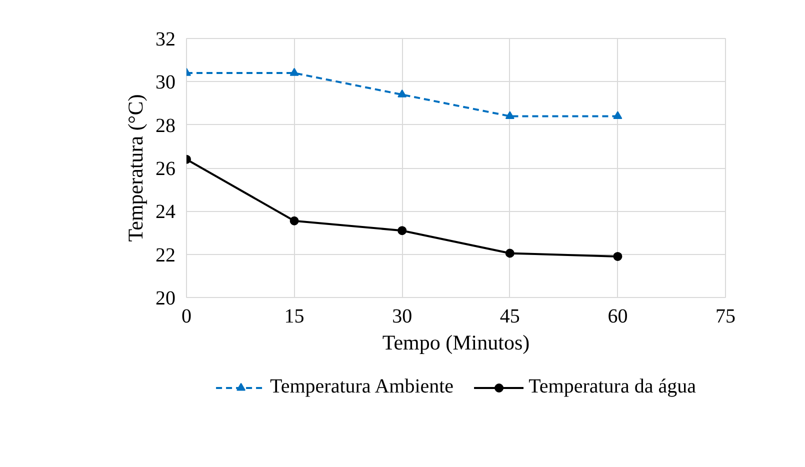  Describe the element at coordinates (166, 255) in the screenshot. I see `y-tick-label: 22` at that location.